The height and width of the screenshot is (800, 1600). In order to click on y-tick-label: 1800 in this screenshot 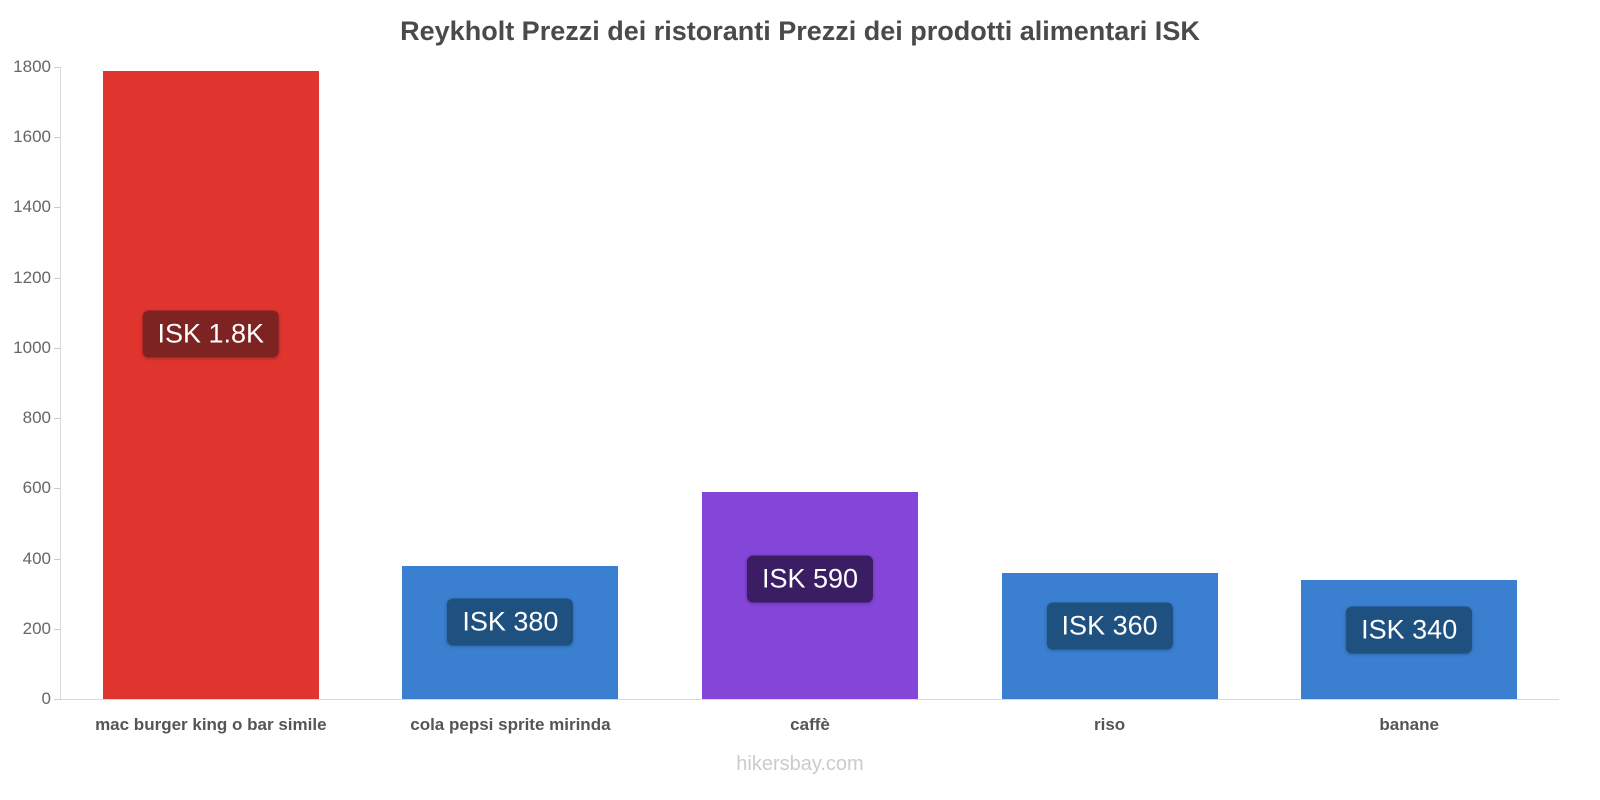, I will do `click(32, 66)`.